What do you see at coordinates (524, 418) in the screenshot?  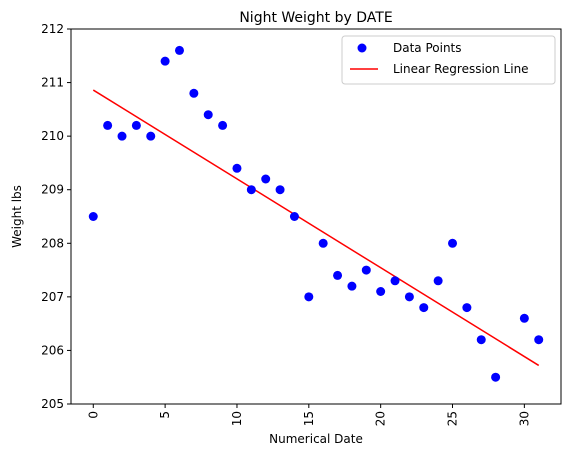 I see `x-tick-label: 30` at bounding box center [524, 418].